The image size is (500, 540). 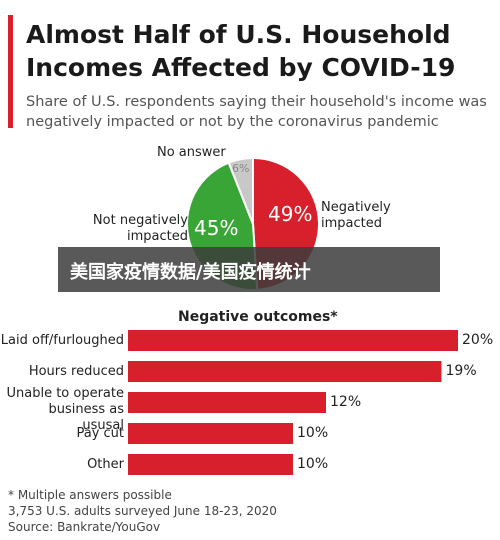 I want to click on bar-chart-title: Negative outcomes*, so click(x=258, y=317).